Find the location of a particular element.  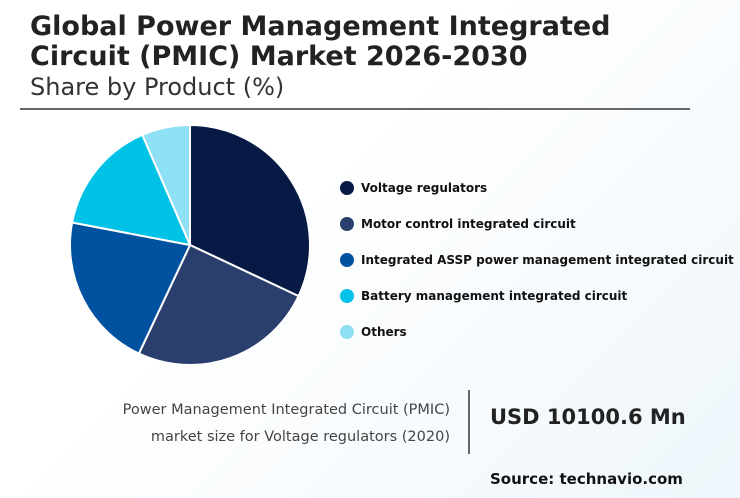

legend-label: Voltage regulators is located at coordinates (424, 188).